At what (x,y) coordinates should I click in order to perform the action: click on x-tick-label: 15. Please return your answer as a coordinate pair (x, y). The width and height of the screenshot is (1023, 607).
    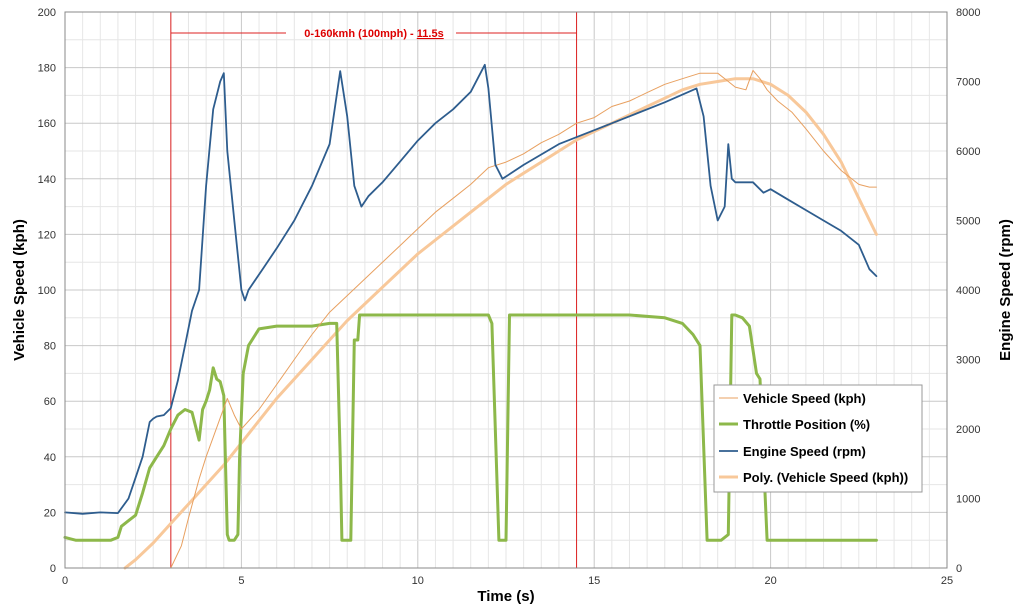
    Looking at the image, I should click on (594, 581).